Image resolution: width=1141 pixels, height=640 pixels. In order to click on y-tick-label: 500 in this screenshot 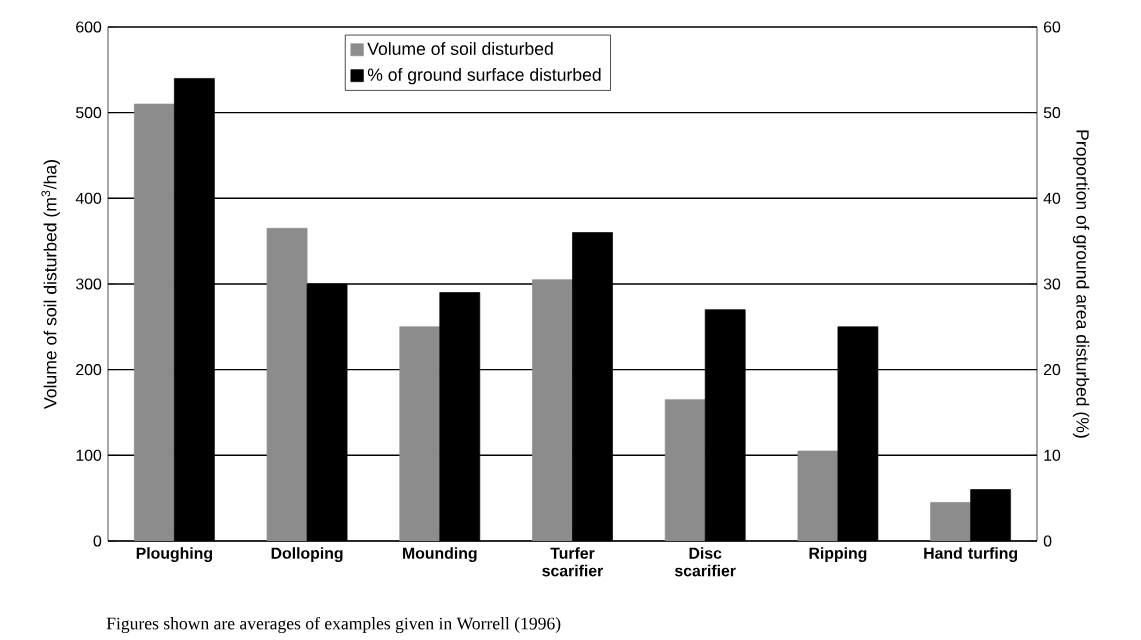, I will do `click(89, 113)`.